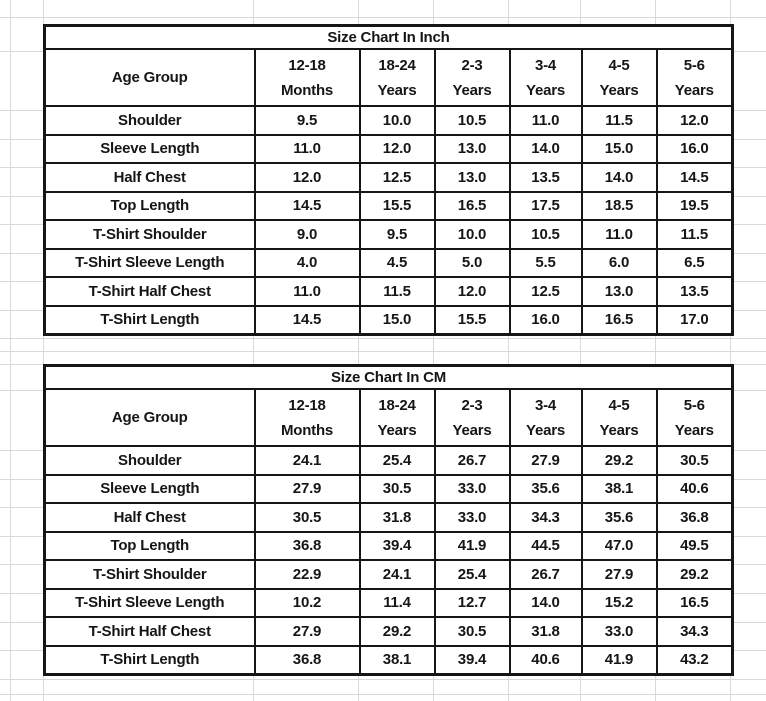  I want to click on col-header-18-24-years: 18-24 Years, so click(397, 417).